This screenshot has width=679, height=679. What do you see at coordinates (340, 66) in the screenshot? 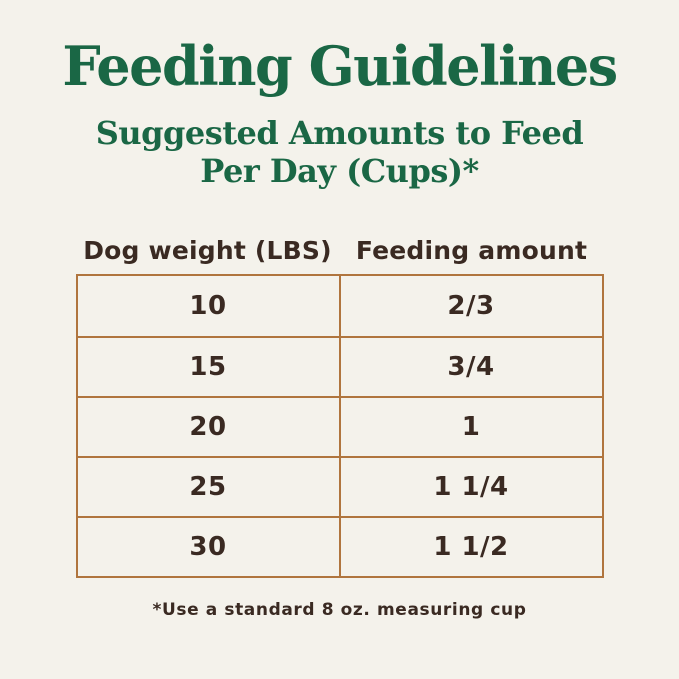
I see `page-title: Feeding Guidelines` at bounding box center [340, 66].